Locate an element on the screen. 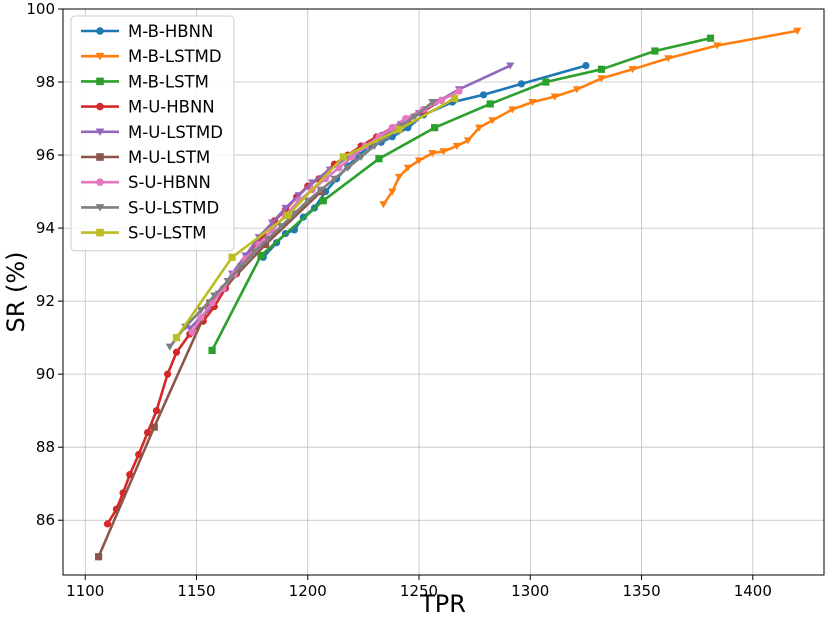  y-tick-label: 92 is located at coordinates (45, 301).